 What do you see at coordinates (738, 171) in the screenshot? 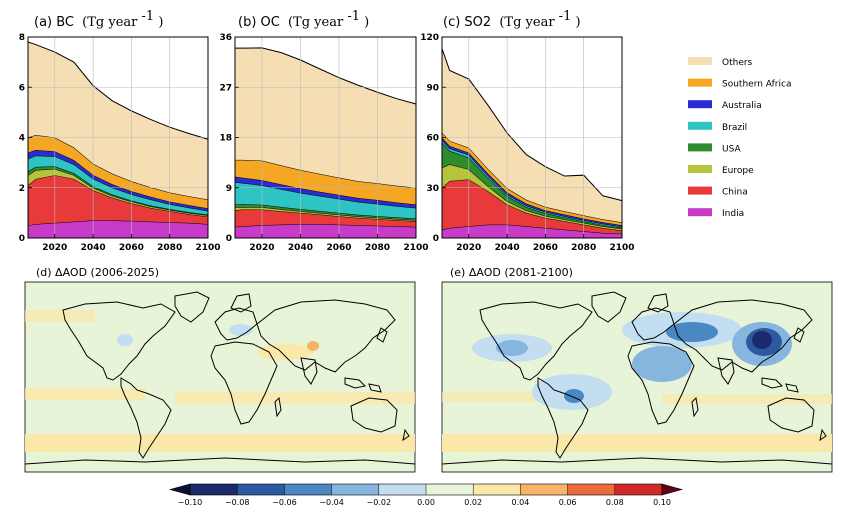
I see `legend-label-europe: Europe` at bounding box center [738, 171].